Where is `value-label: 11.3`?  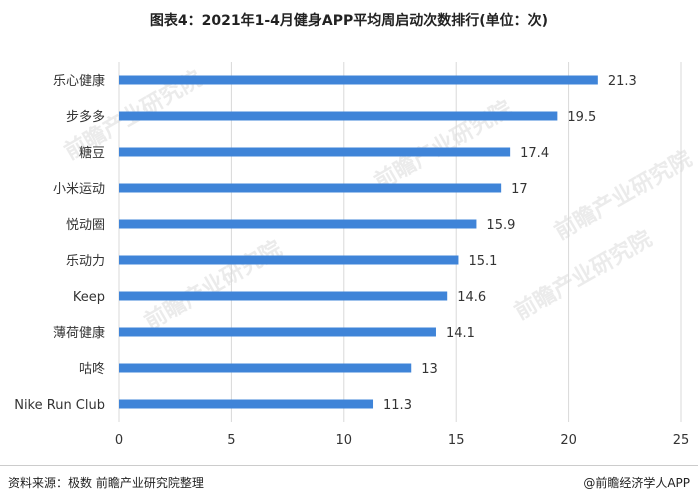 value-label: 11.3 is located at coordinates (397, 405).